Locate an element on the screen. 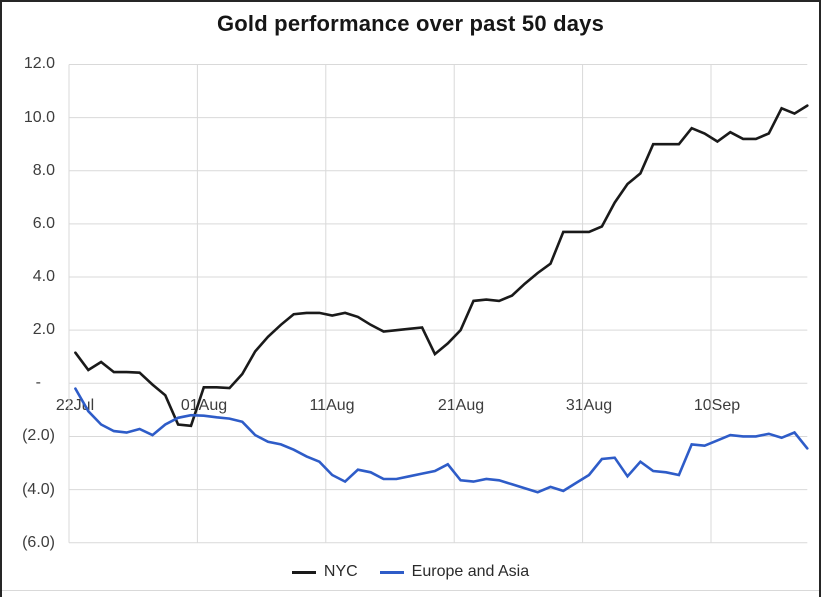  legend-item-nyc: NYC is located at coordinates (324, 572).